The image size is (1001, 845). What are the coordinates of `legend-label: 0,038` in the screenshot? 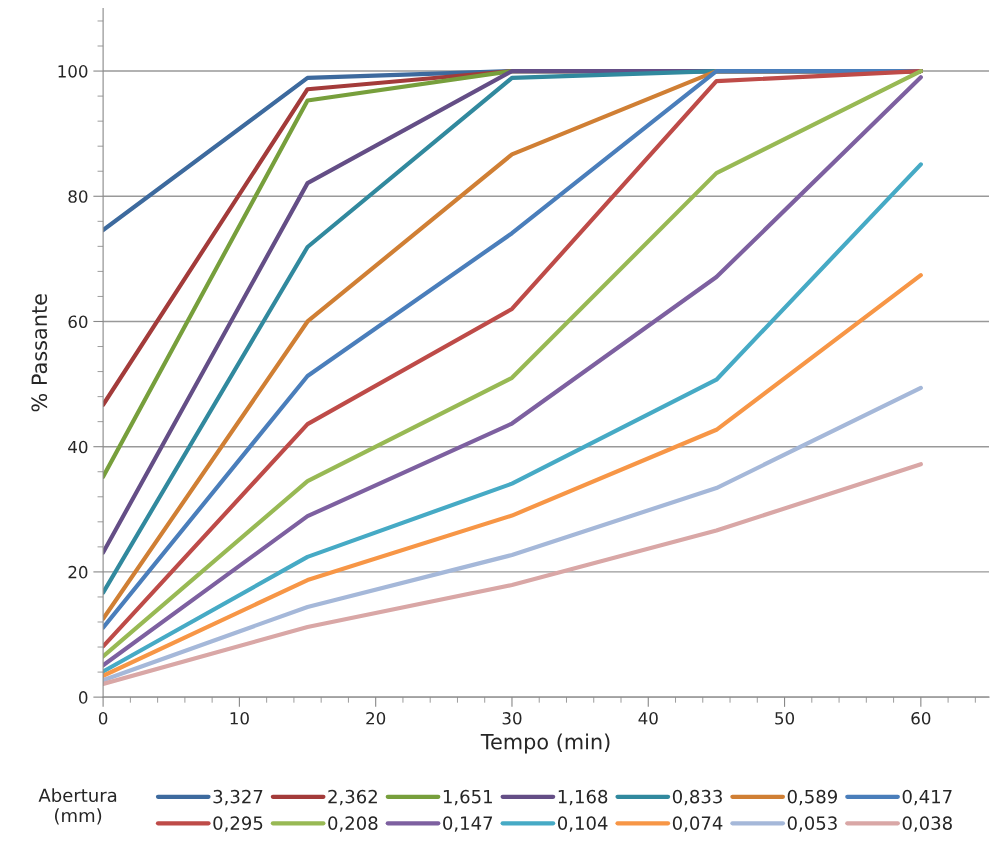 It's located at (927, 824).